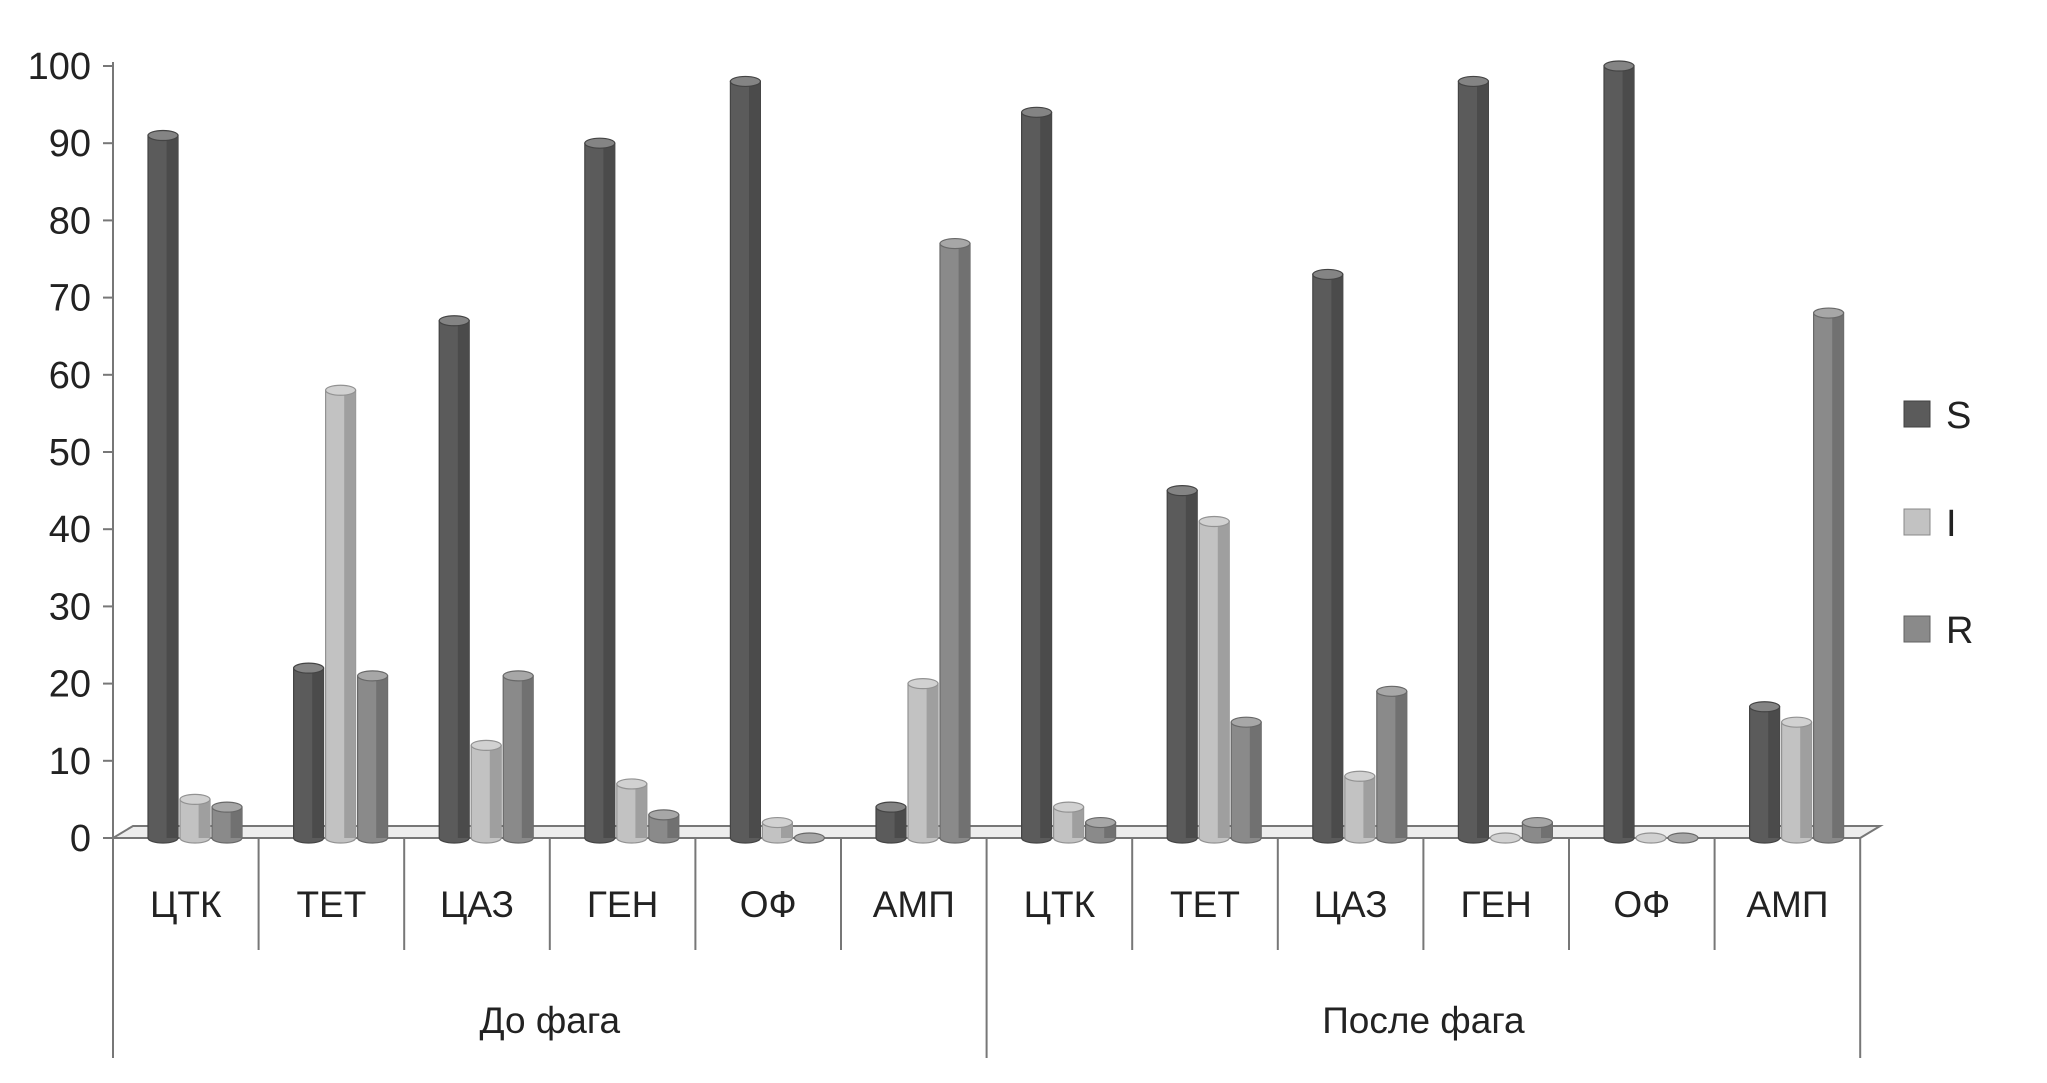 The width and height of the screenshot is (2047, 1083). What do you see at coordinates (1959, 631) in the screenshot?
I see `legend-label: R` at bounding box center [1959, 631].